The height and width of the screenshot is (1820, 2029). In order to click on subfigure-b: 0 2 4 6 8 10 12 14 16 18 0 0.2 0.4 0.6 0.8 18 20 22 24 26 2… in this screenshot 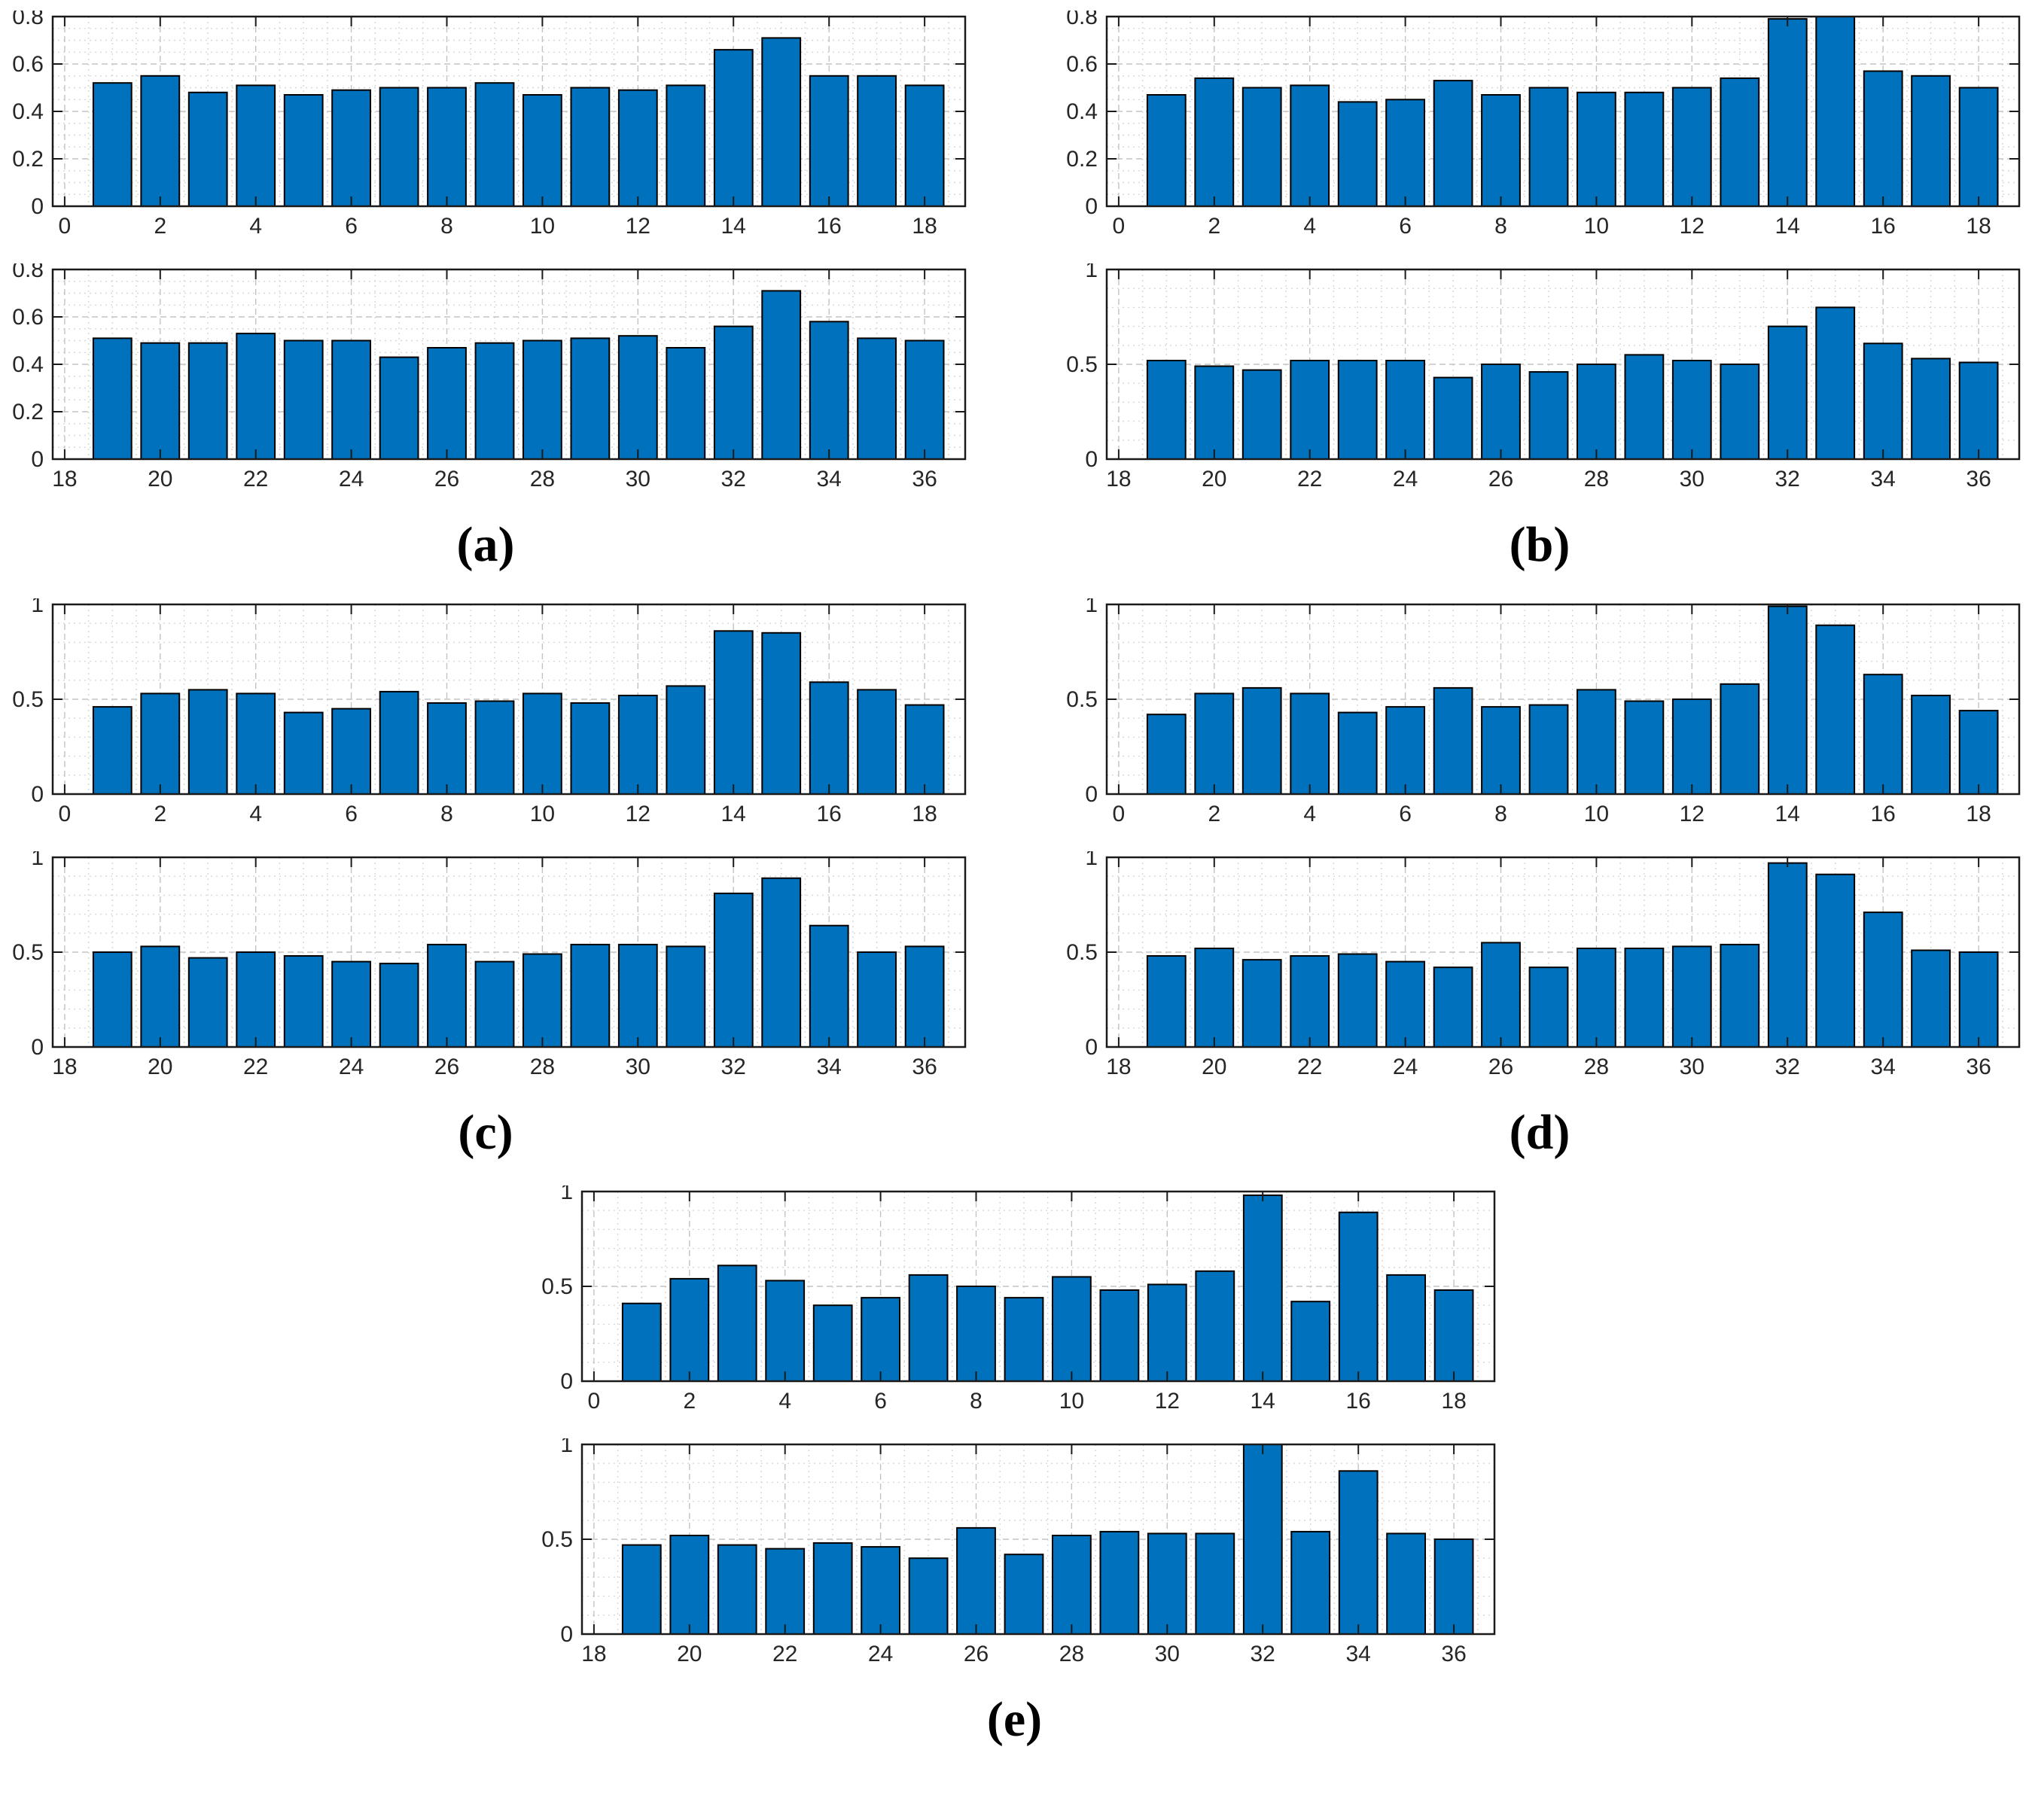, I will do `click(1540, 292)`.